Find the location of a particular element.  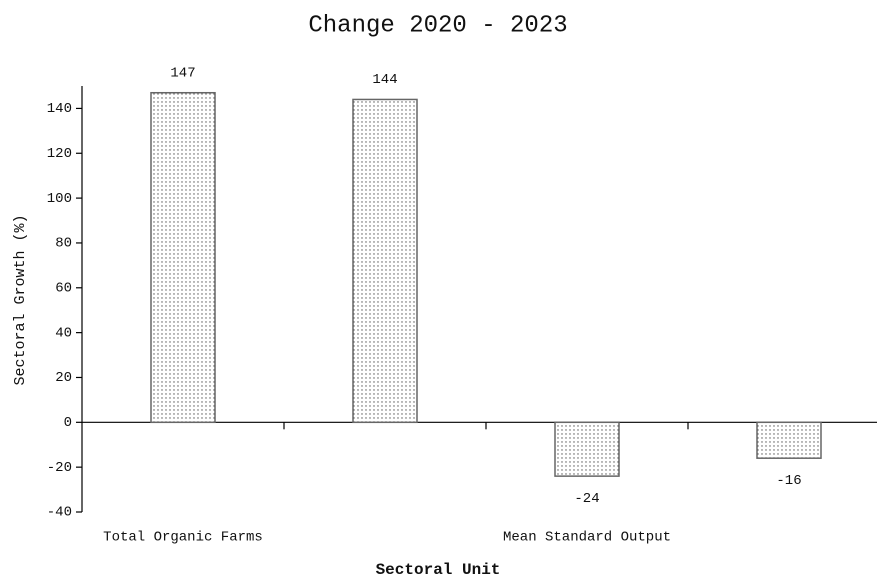

y-tick-label: -20 is located at coordinates (59, 468).